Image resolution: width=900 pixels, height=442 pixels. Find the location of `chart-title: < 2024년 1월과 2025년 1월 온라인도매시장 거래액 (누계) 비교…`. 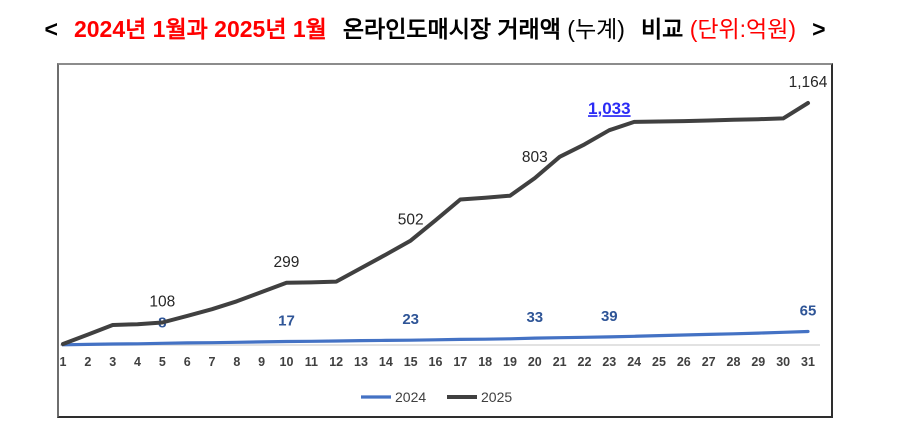

chart-title: < 2024년 1월과 2025년 1월 온라인도매시장 거래액 (누계) 비교… is located at coordinates (435, 30).